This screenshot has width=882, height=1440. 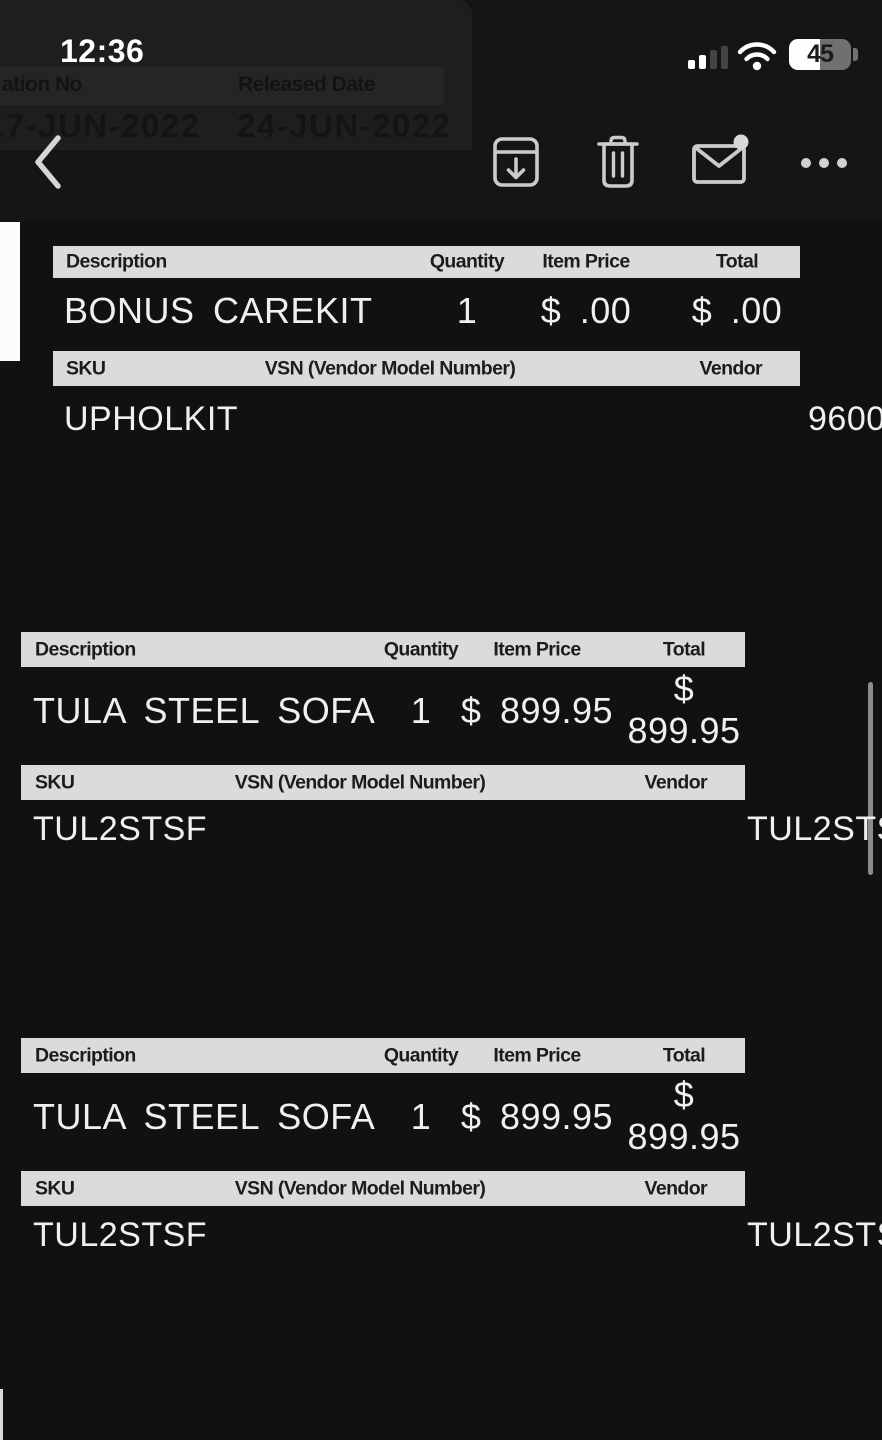 What do you see at coordinates (845, 419) in the screenshot?
I see `item-vendor: 96000` at bounding box center [845, 419].